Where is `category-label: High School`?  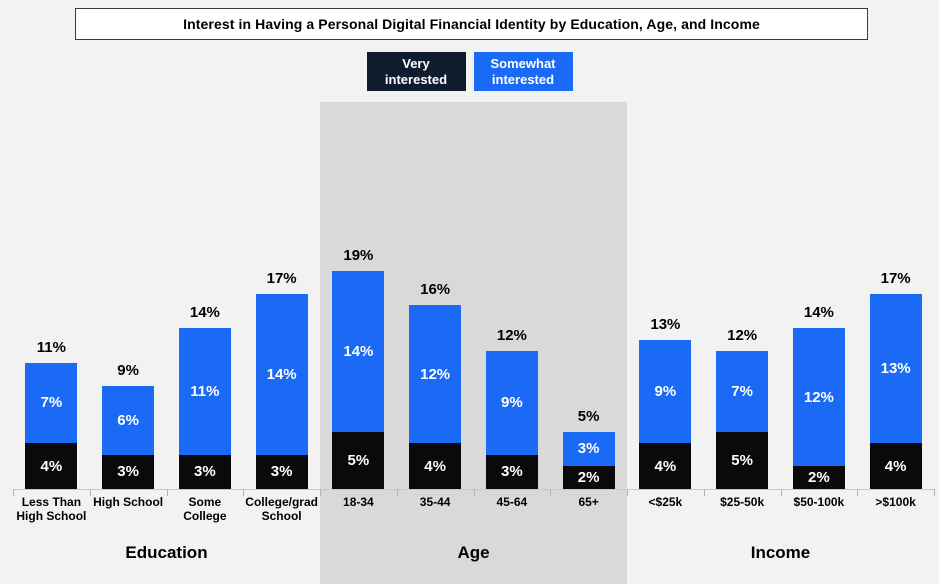
category-label: High School is located at coordinates (128, 502).